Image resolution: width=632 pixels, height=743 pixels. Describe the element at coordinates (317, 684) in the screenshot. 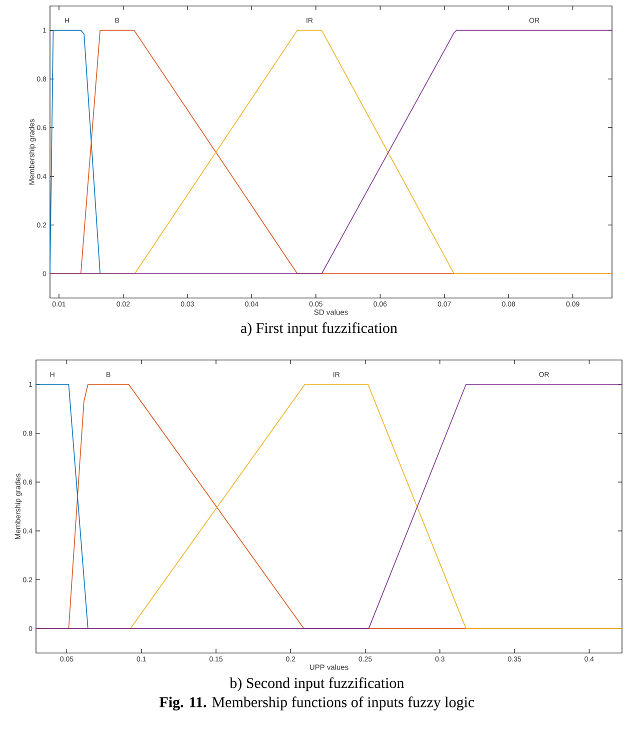

I see `text: b) Second input fuzzification` at that location.